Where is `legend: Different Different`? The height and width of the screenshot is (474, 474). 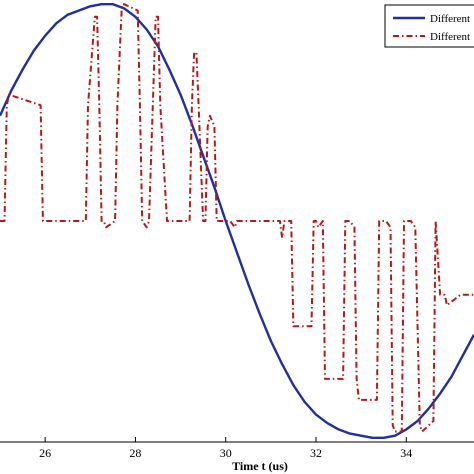 legend: Different Different is located at coordinates (429, 26).